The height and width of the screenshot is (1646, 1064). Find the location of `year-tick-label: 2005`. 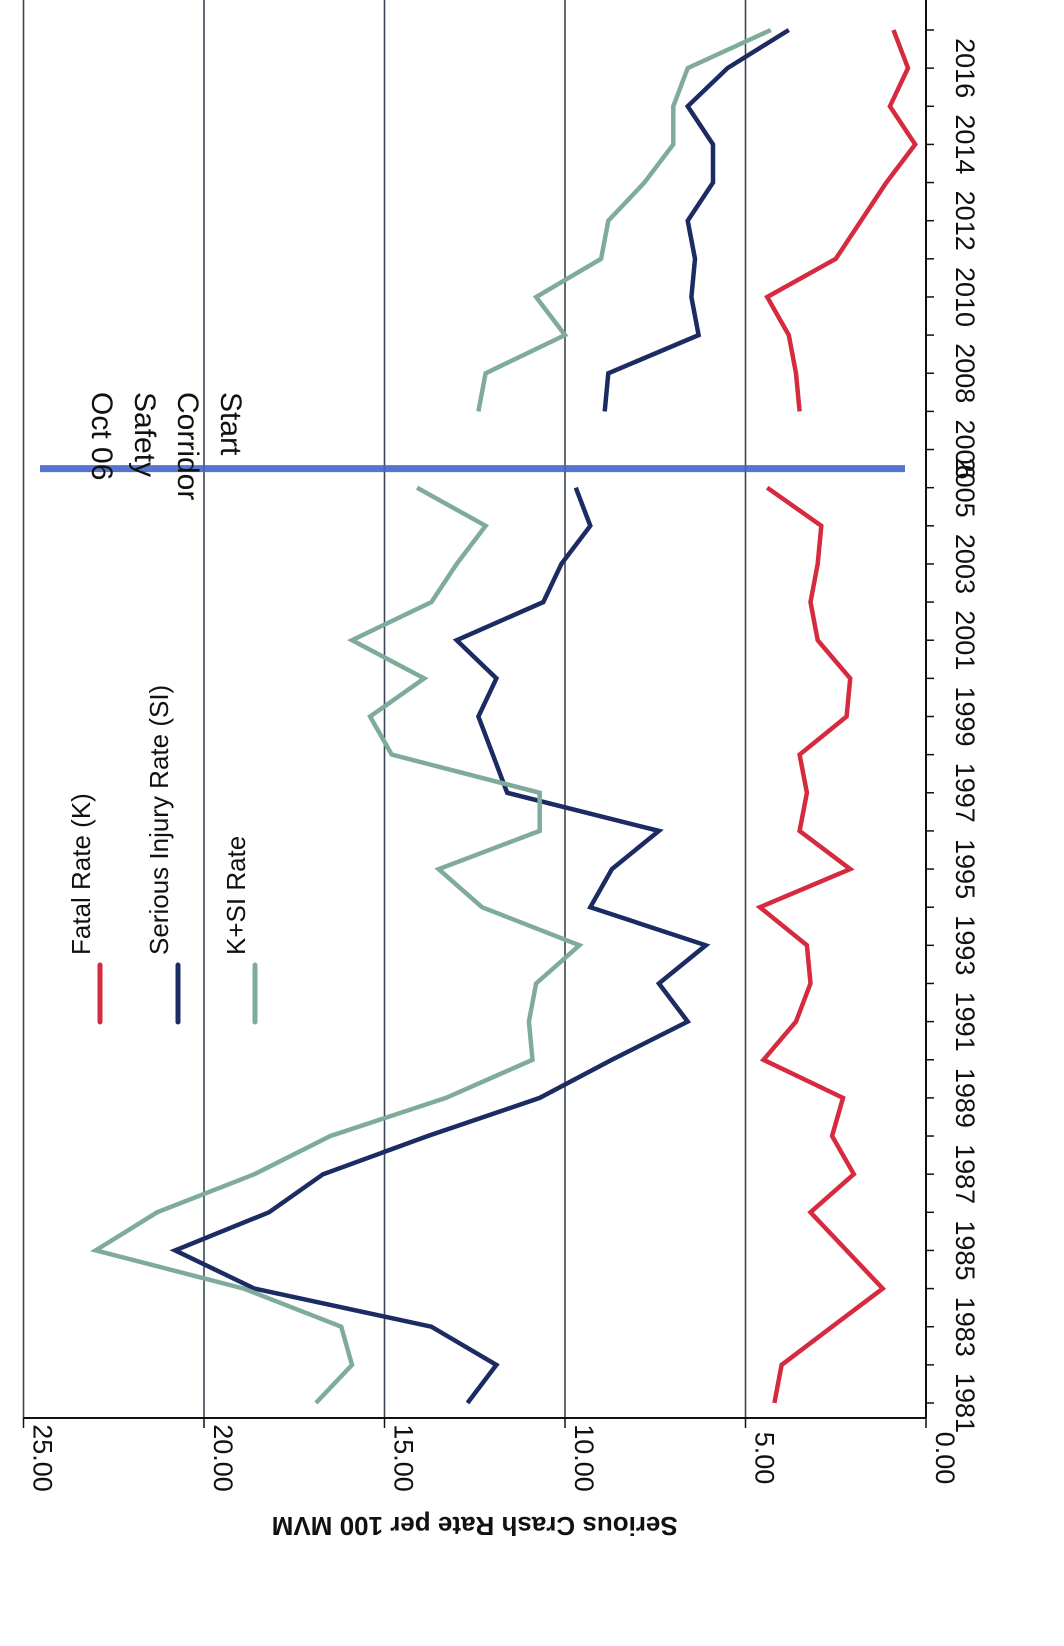

year-tick-label: 2005 is located at coordinates (965, 488).